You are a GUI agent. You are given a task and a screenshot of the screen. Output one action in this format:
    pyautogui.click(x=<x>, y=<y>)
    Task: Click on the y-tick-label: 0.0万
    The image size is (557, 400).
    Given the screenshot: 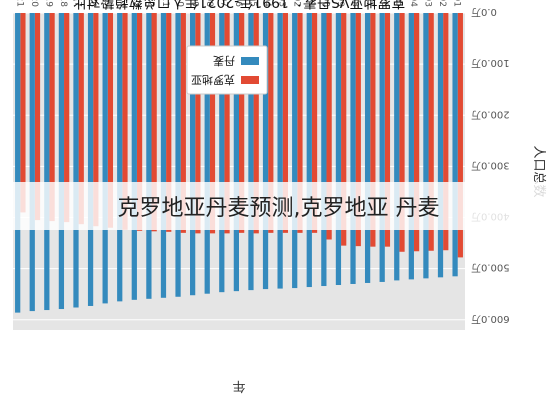 What is the action you would take?
    pyautogui.click(x=484, y=11)
    